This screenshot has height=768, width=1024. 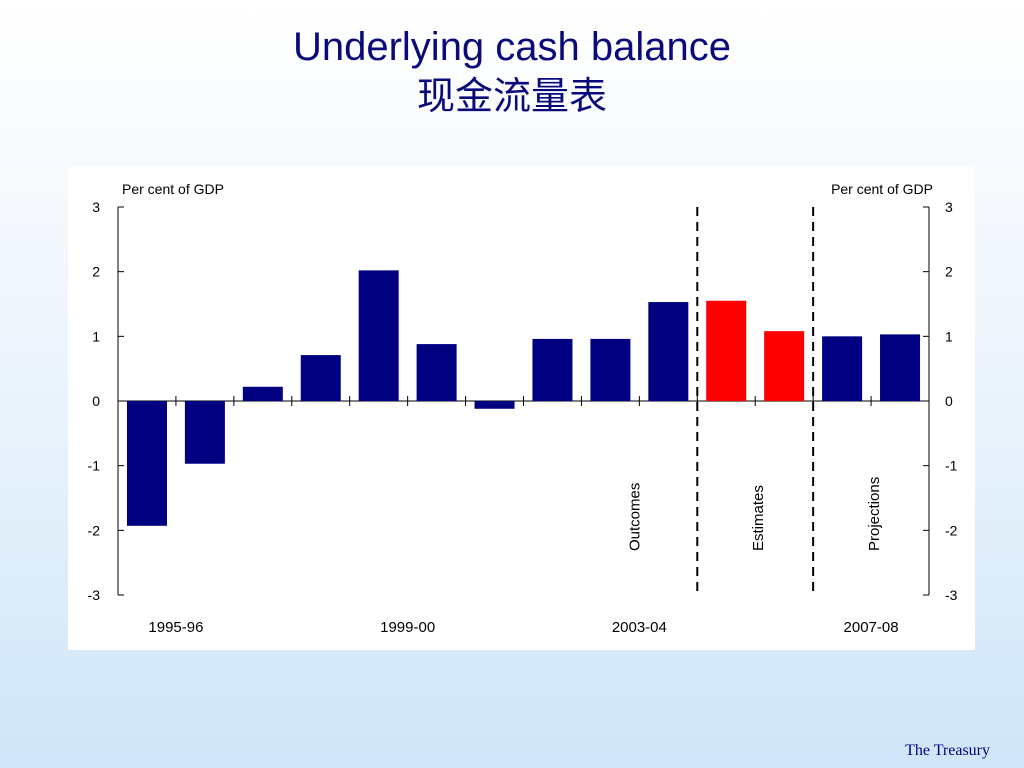 What do you see at coordinates (94, 595) in the screenshot?
I see `y-tick-label-left: -3` at bounding box center [94, 595].